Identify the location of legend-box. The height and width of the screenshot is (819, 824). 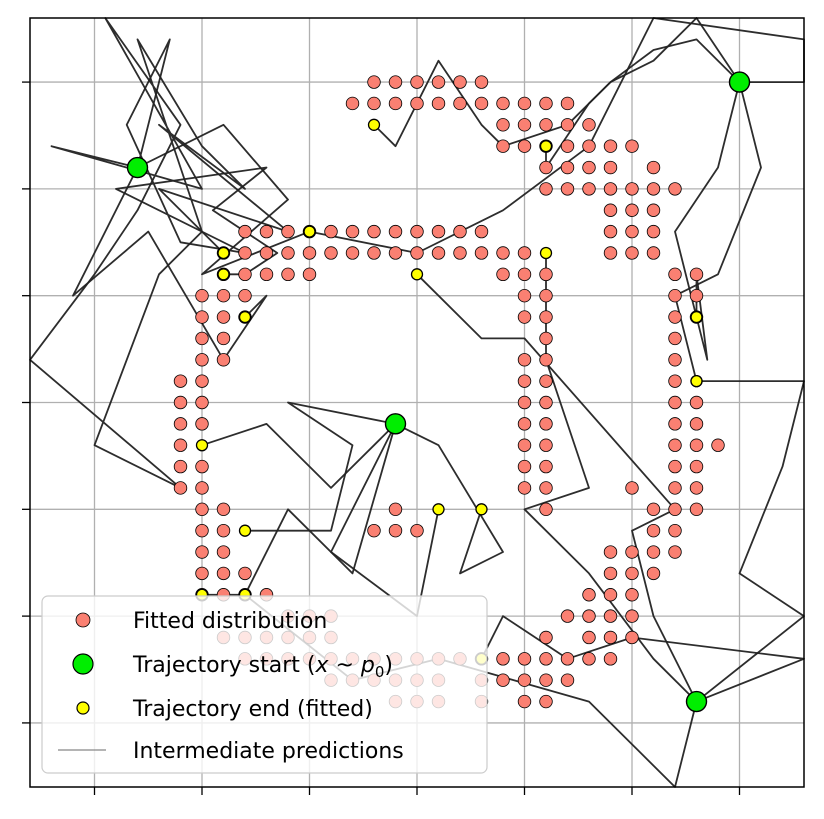
(264, 684).